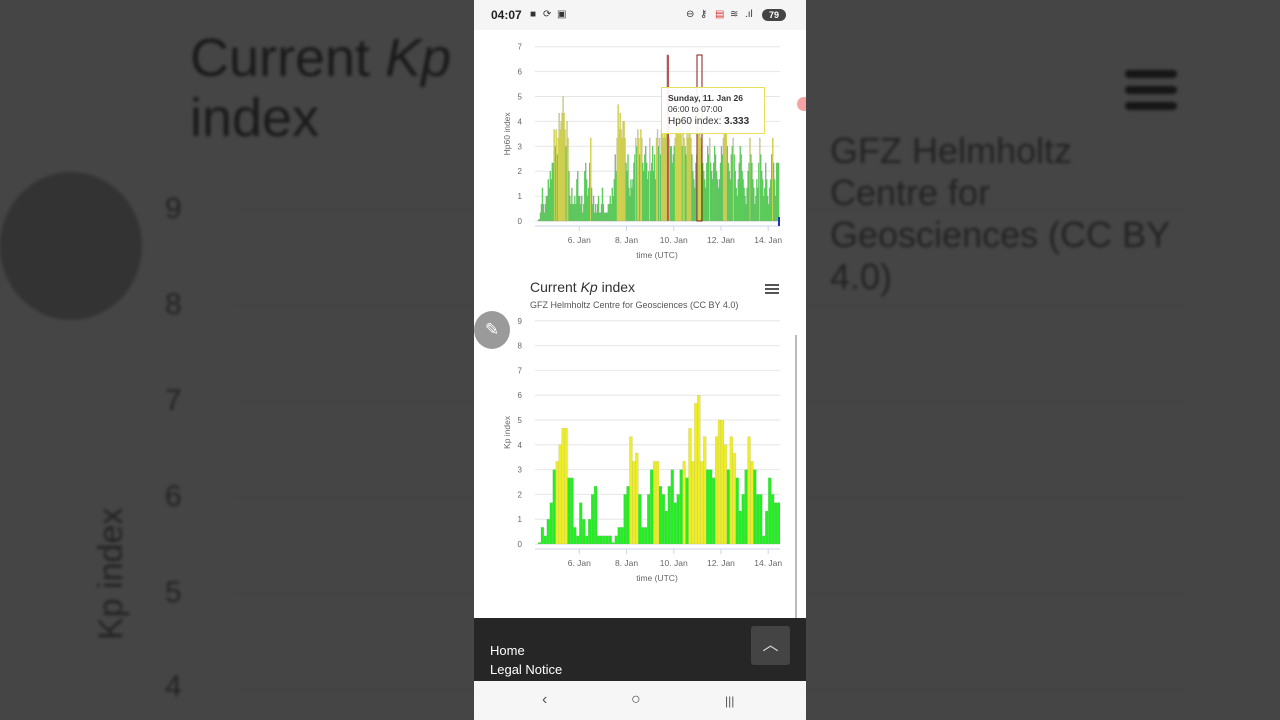  Describe the element at coordinates (507, 134) in the screenshot. I see `y-axis-title: Hp60 index` at that location.